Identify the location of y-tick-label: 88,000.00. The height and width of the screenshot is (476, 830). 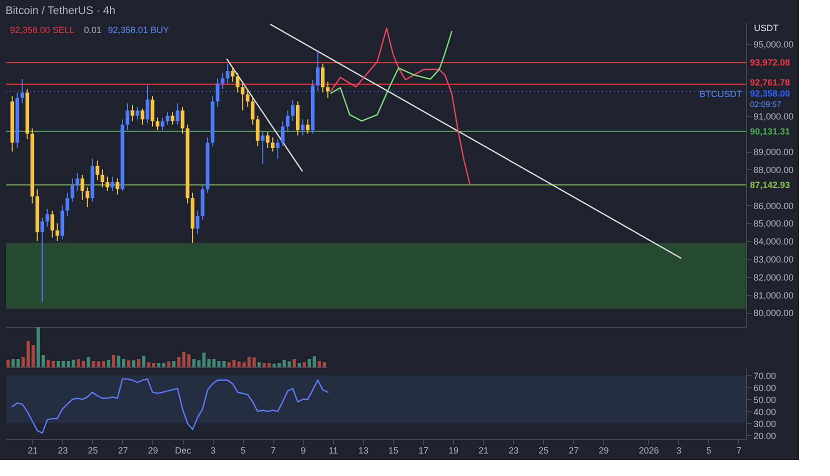
(774, 169).